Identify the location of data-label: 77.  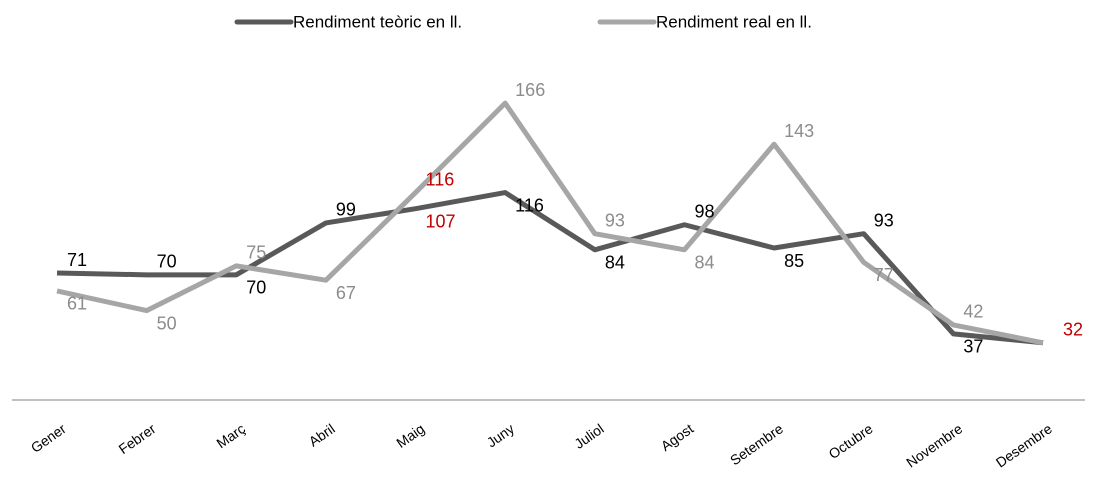
(884, 275).